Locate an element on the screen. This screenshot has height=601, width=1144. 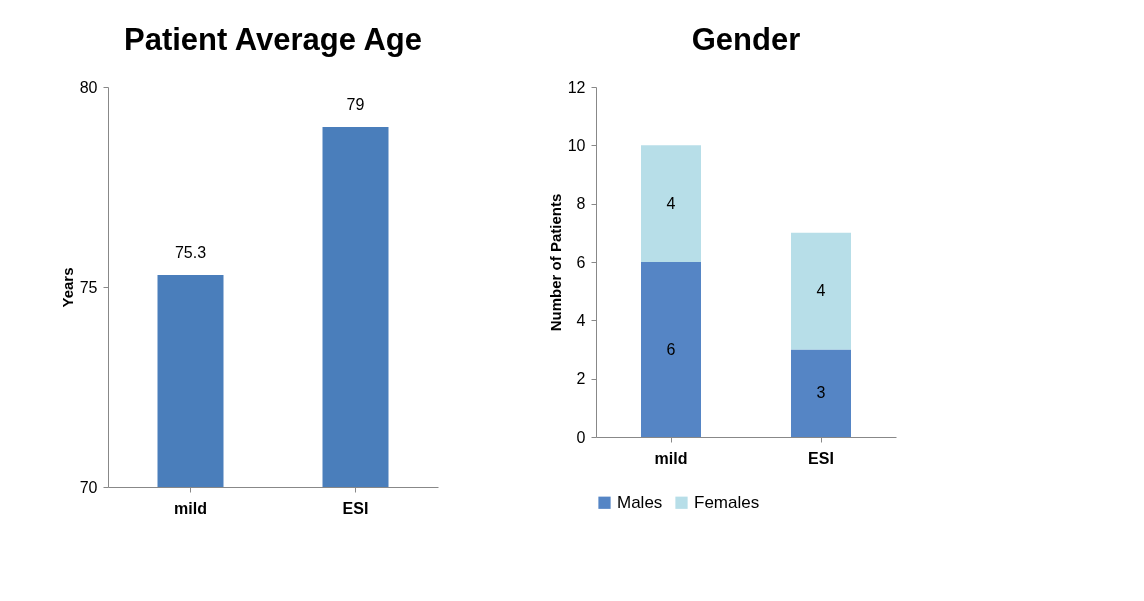
y-tick-label: 75 is located at coordinates (88, 287).